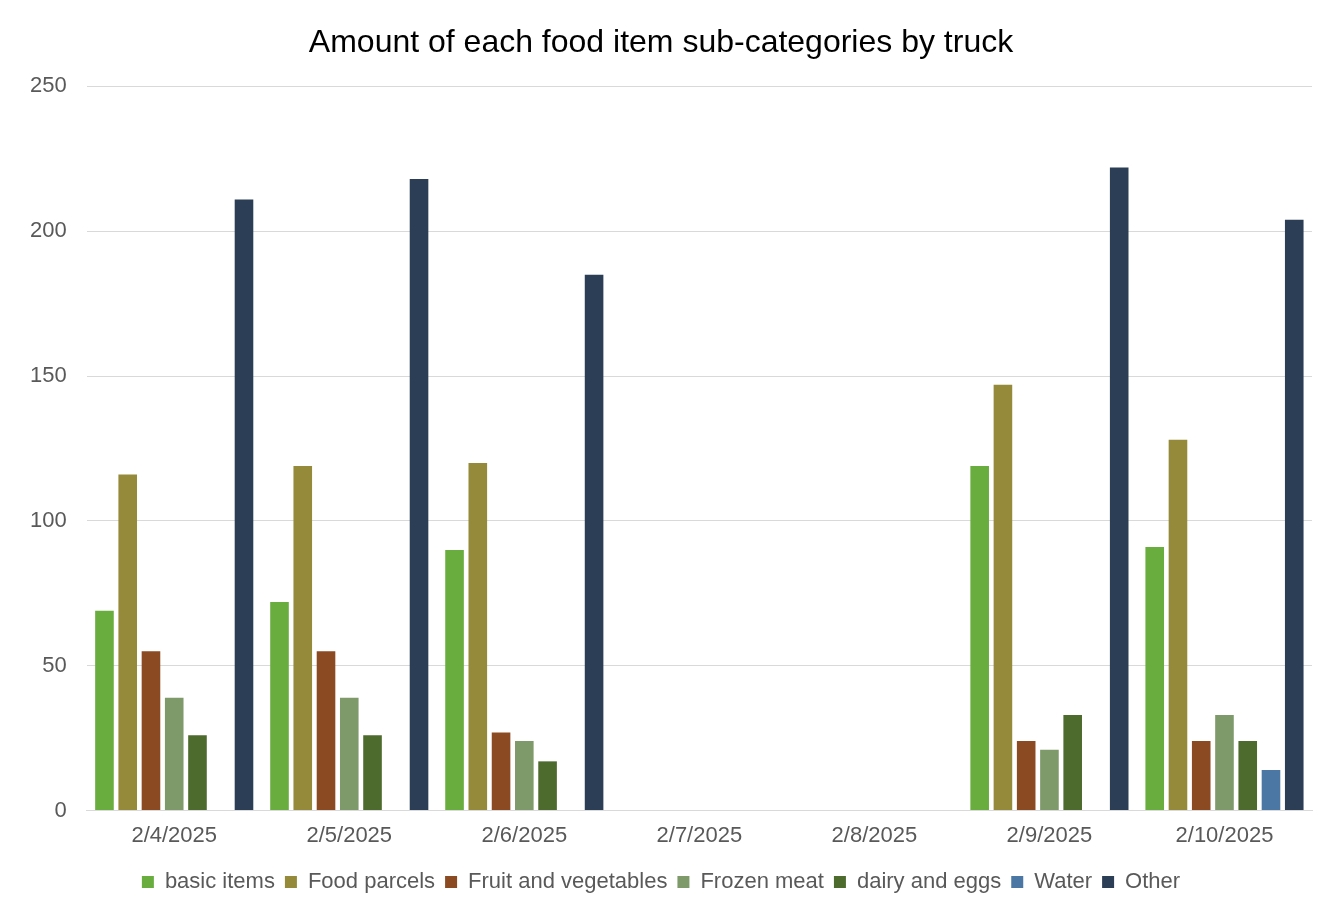 This screenshot has height=913, width=1342. Describe the element at coordinates (699, 834) in the screenshot. I see `x-tick-label: 2/7/2025` at that location.